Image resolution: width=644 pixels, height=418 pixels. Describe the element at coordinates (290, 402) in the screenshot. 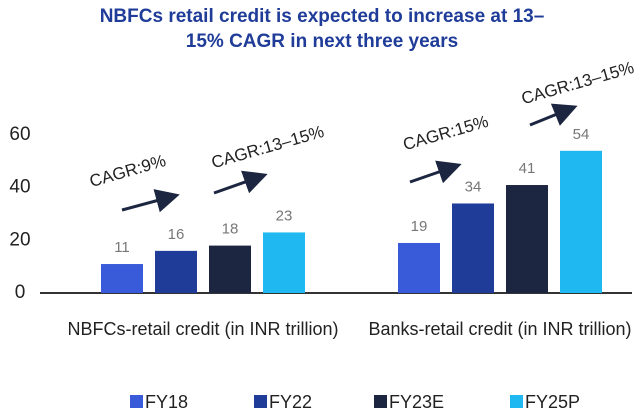

I see `legend-label: FY22` at that location.